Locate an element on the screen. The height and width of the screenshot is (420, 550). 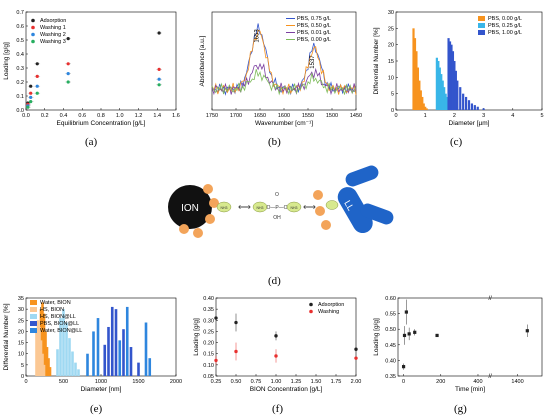
legend-label: PBS, 0.25 g/L is located at coordinates (505, 26).